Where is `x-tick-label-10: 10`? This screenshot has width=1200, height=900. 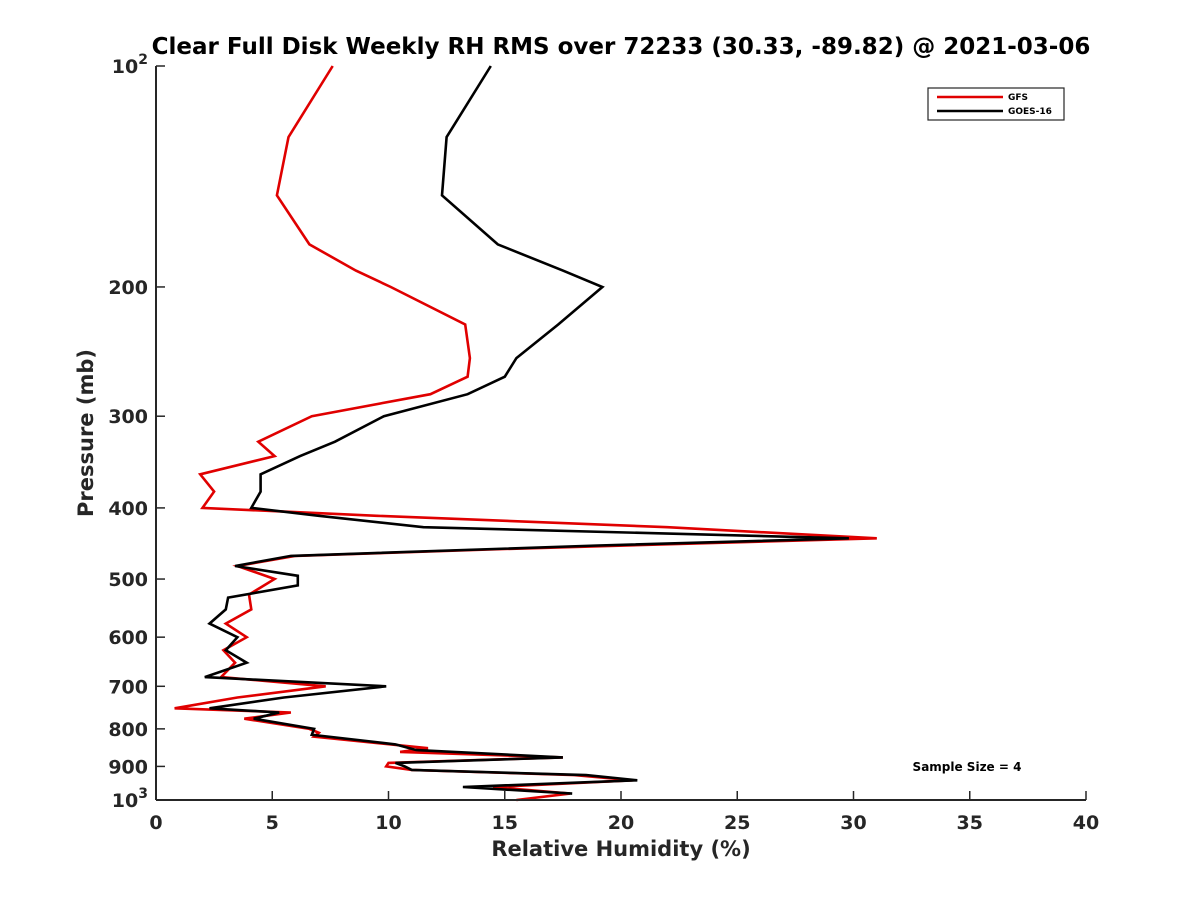
x-tick-label-10: 10 is located at coordinates (388, 823).